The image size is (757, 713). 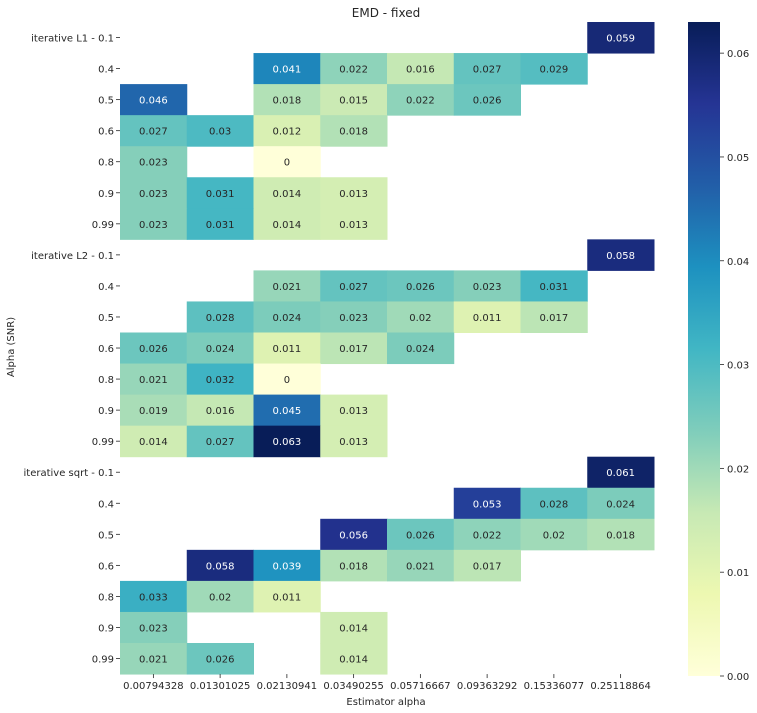 What do you see at coordinates (153, 411) in the screenshot?
I see `cell-value-label: 0.019` at bounding box center [153, 411].